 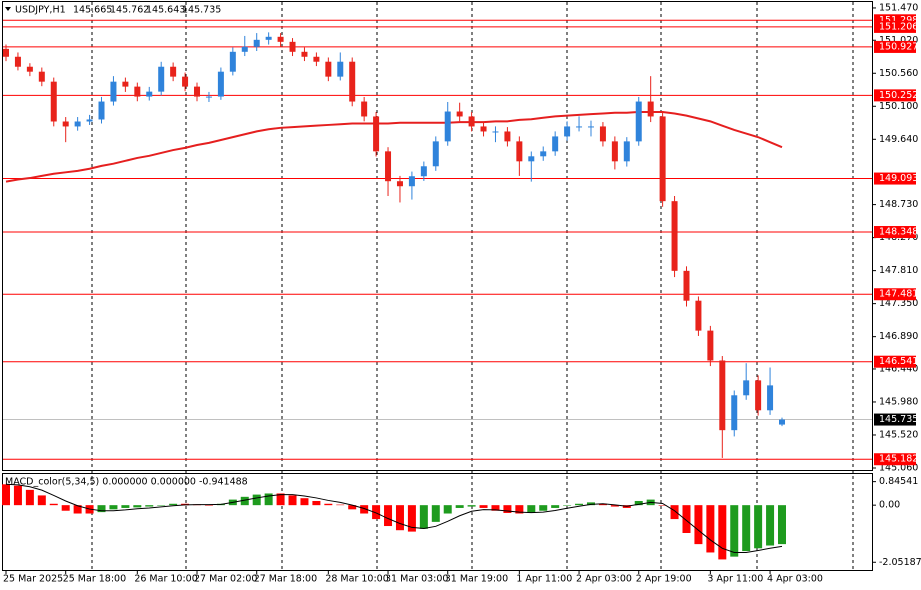 What do you see at coordinates (898, 467) in the screenshot?
I see `y-tick-label: 145.060` at bounding box center [898, 467].